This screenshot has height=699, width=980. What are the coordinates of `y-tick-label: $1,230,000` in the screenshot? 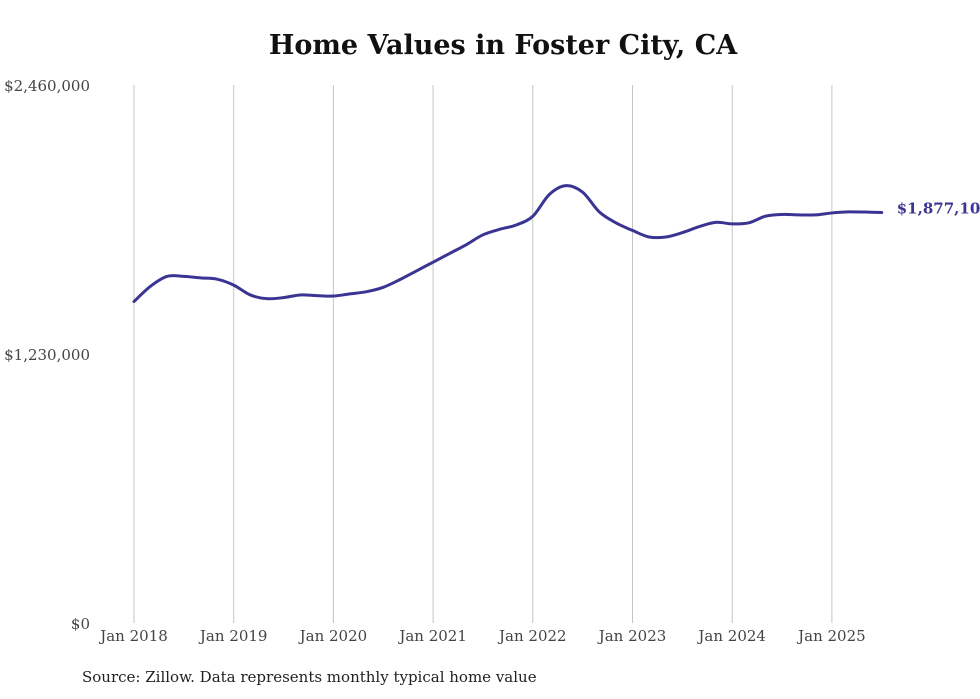 It's located at (47, 355).